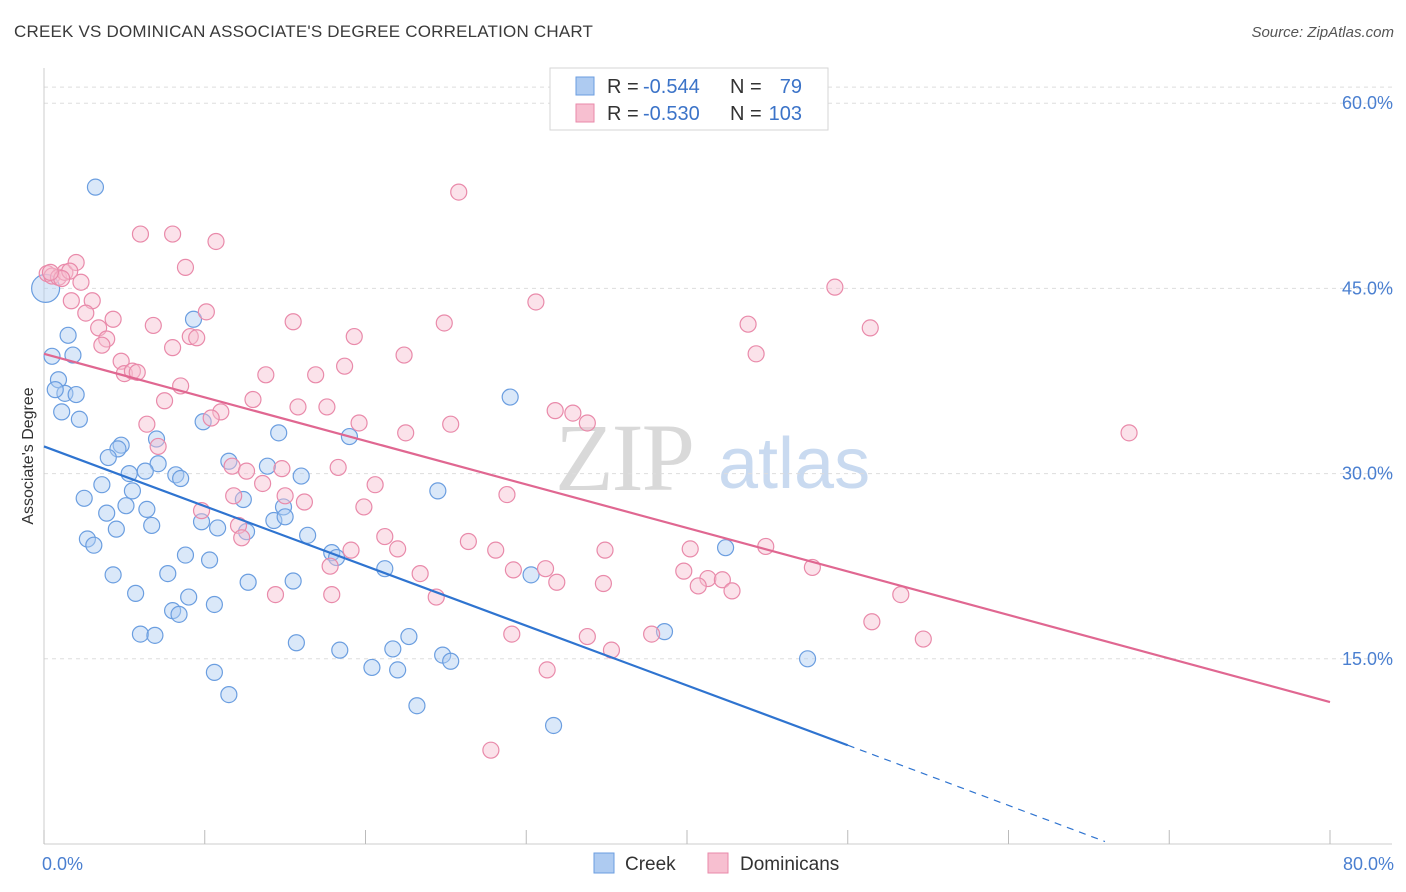 This screenshot has height=892, width=1406. Describe the element at coordinates (687, 837) in the screenshot. I see `x-ticks` at that location.